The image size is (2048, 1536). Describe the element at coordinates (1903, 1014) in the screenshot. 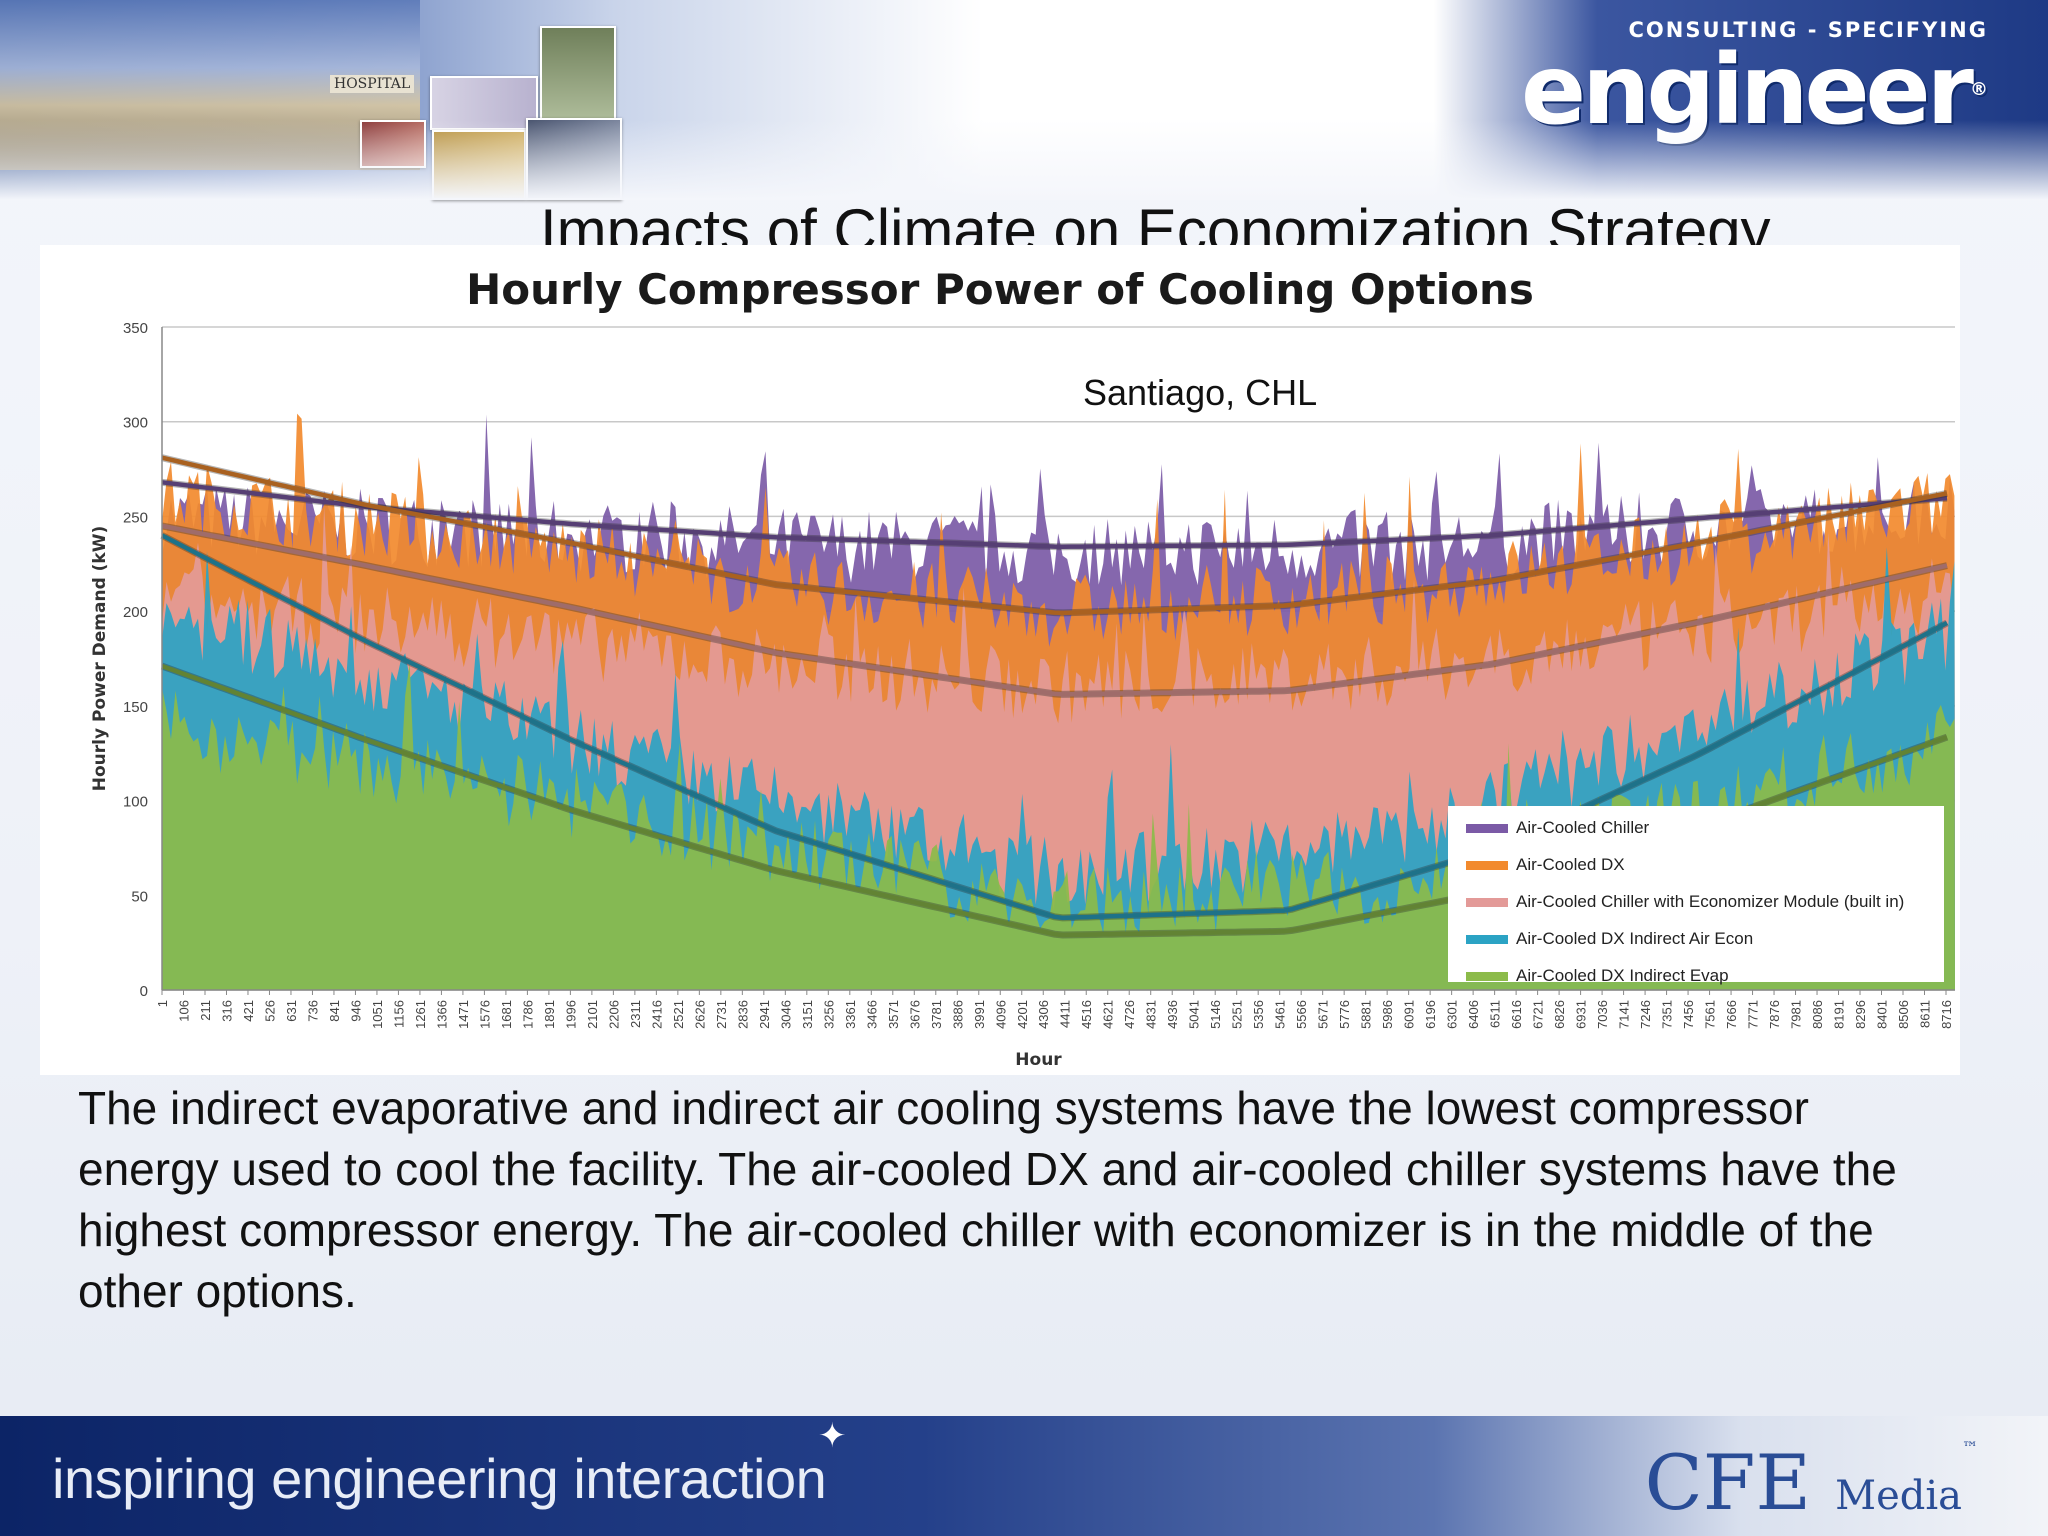

I see `x-tick-label: 8506` at that location.